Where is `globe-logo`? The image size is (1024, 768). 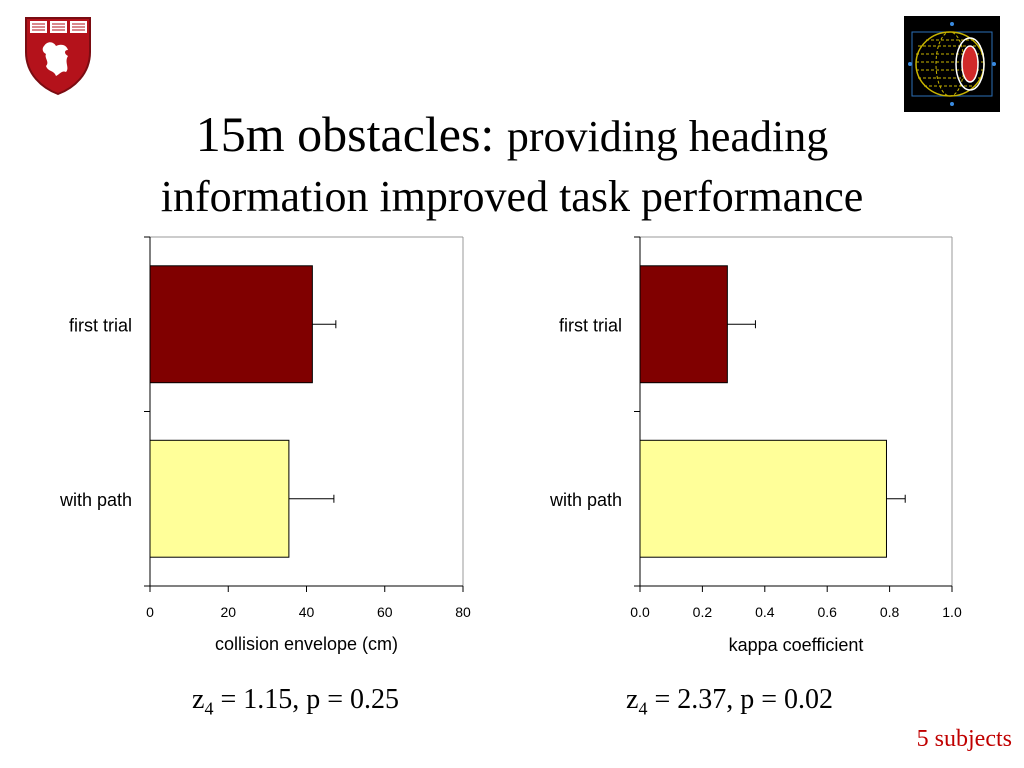
globe-logo is located at coordinates (952, 64).